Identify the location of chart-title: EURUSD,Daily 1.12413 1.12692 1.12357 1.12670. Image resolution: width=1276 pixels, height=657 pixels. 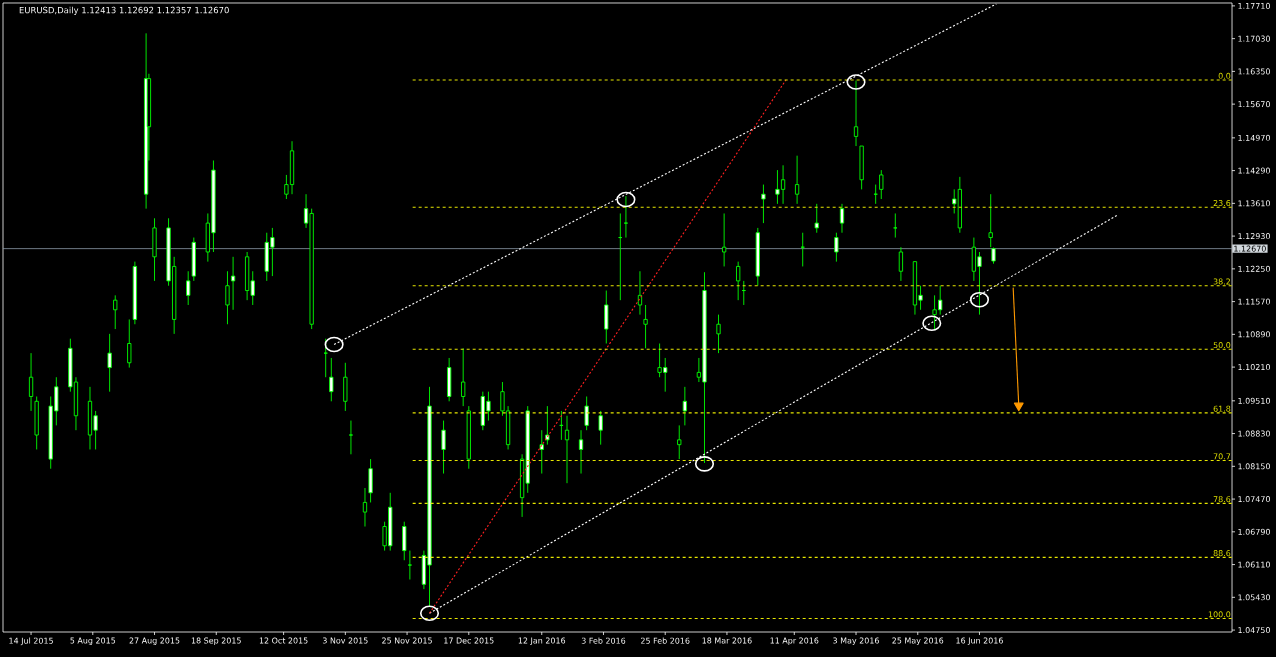
(124, 10).